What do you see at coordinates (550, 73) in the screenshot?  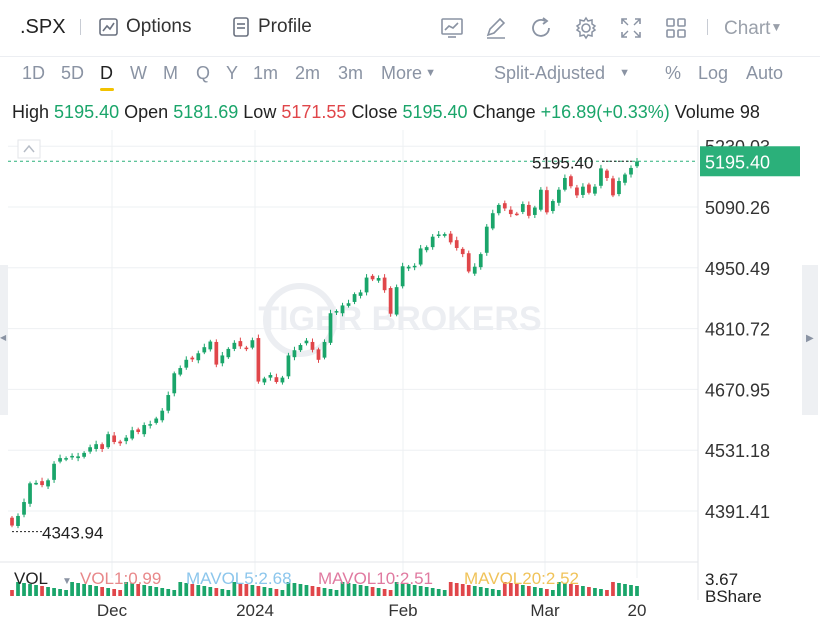 I see `adjust-label: Split-Adjusted` at bounding box center [550, 73].